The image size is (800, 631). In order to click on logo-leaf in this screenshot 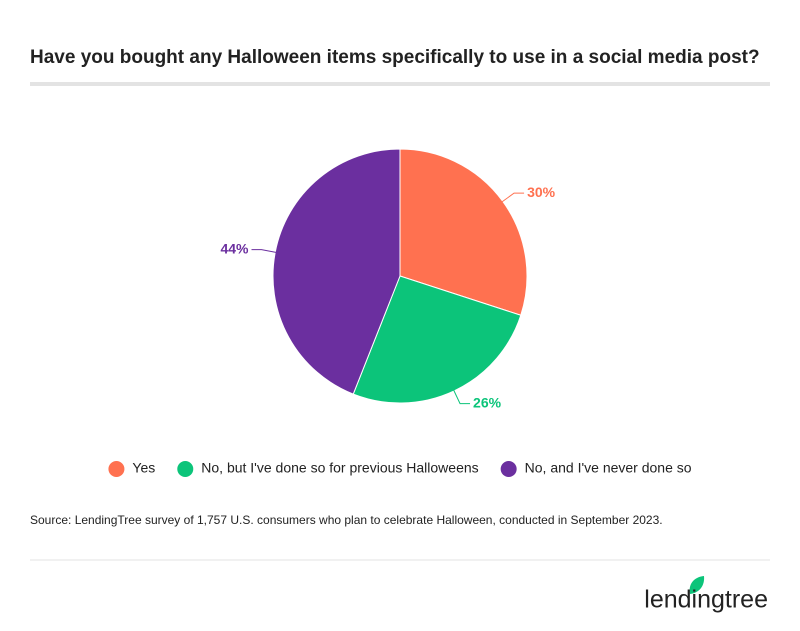, I will do `click(697, 585)`.